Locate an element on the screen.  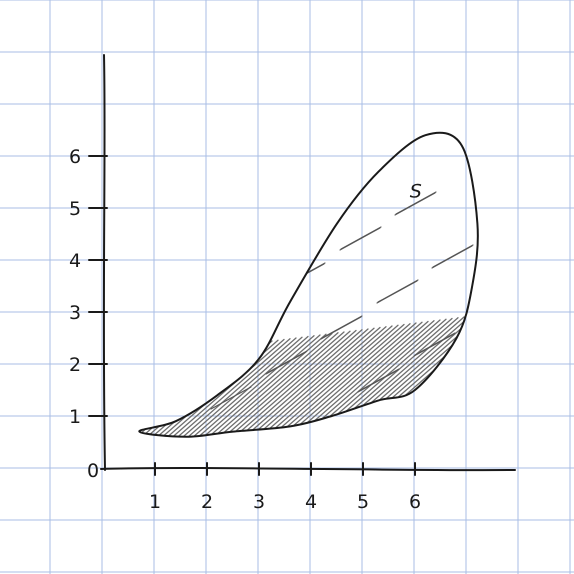
y-tick-label: 2 is located at coordinates (75, 365).